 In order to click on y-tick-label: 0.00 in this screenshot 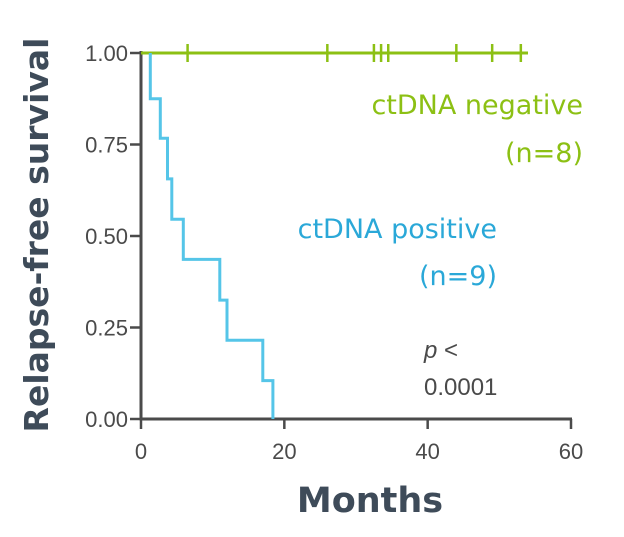, I will do `click(106, 419)`.